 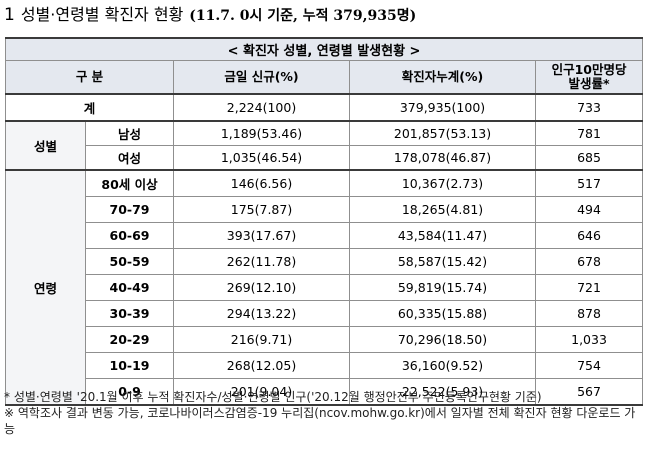 I want to click on row-rate: 517, so click(x=589, y=183).